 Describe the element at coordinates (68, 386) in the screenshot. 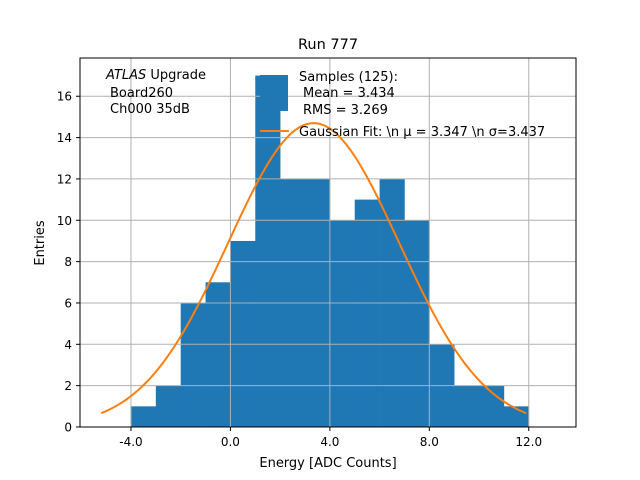

I see `y-tick-label: 2` at that location.